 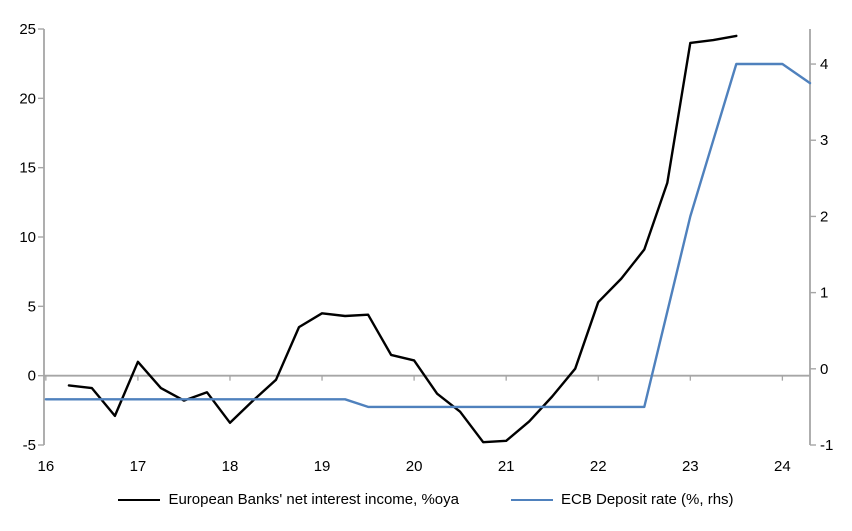 What do you see at coordinates (782, 466) in the screenshot?
I see `x-axis-tick-label: 24` at bounding box center [782, 466].